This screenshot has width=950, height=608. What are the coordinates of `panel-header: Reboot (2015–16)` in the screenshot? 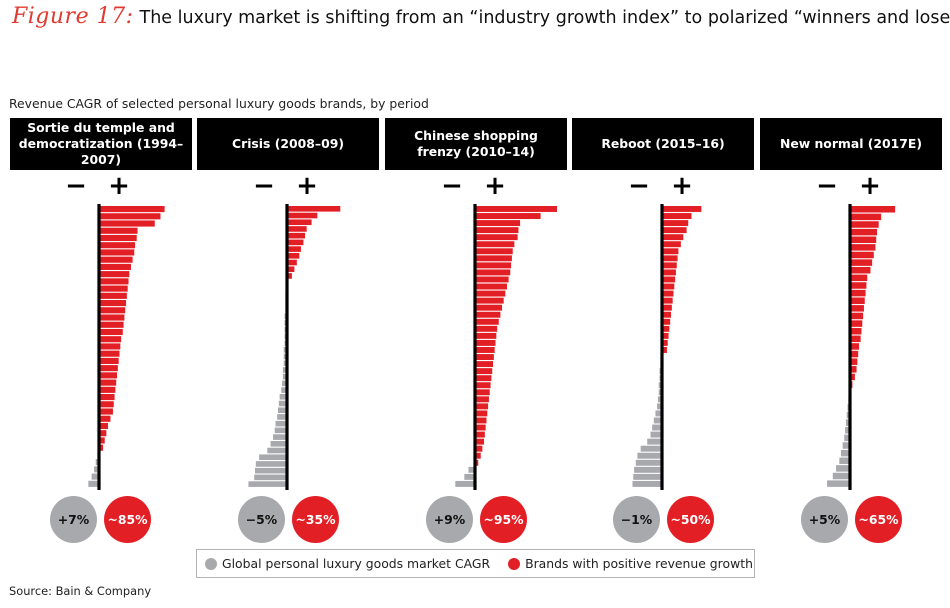 It's located at (663, 144).